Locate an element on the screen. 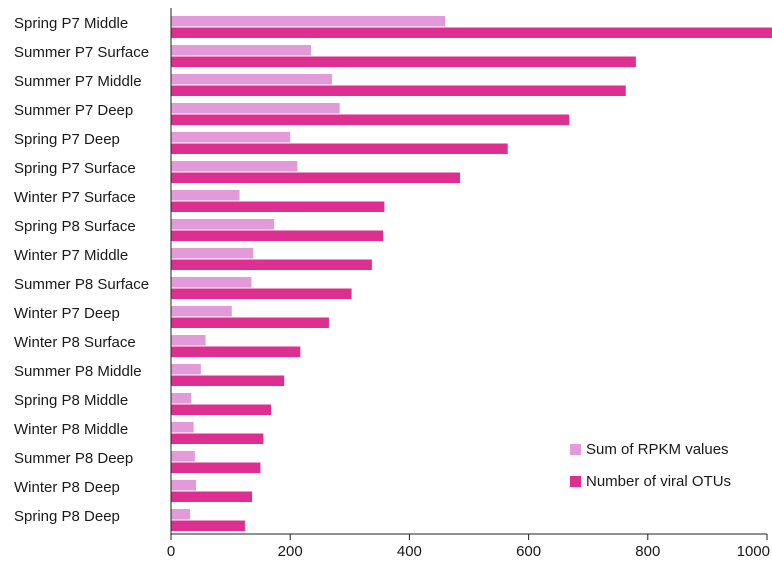  category-label: Summer P7 Surface is located at coordinates (81, 52).